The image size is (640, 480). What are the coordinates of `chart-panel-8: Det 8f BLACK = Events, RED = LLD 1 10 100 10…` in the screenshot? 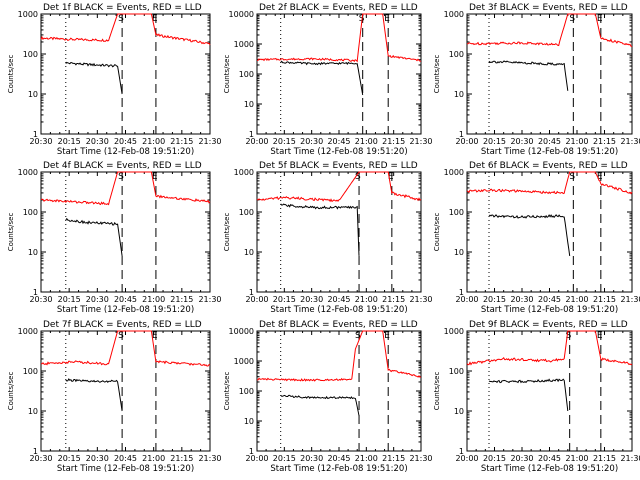 It's located at (328, 397).